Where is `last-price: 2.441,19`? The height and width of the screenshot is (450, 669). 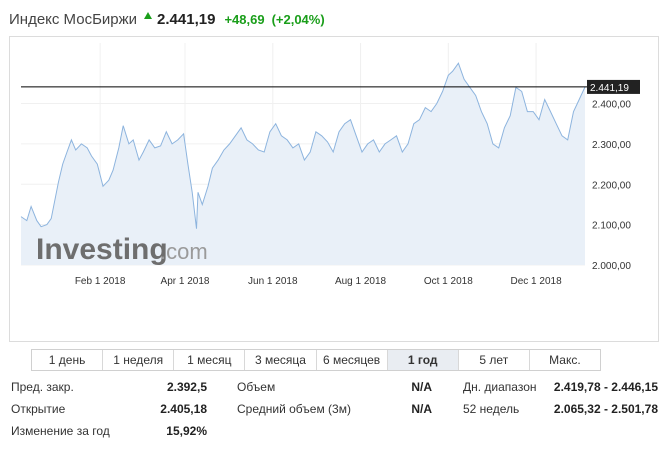
last-price: 2.441,19 is located at coordinates (186, 19).